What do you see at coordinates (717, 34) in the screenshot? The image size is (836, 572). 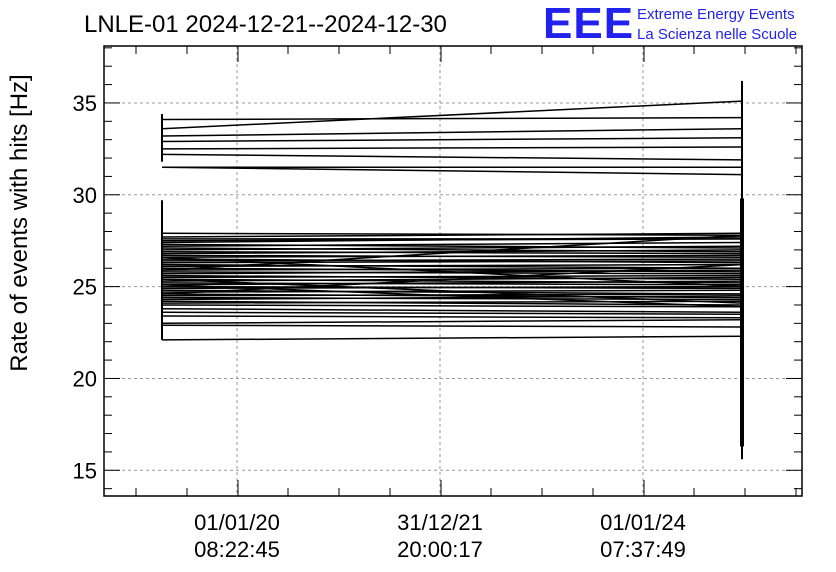 I see `logo-line2: La Scienza nelle Scuole` at bounding box center [717, 34].